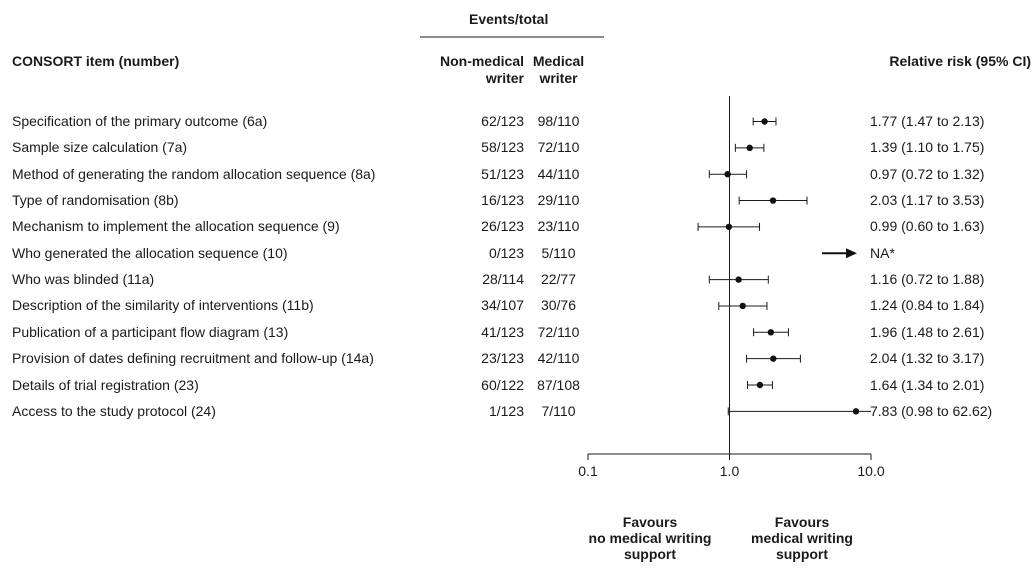  Describe the element at coordinates (927, 358) in the screenshot. I see `row-rr-label: 2.04 (1.32 to 3.17)` at that location.